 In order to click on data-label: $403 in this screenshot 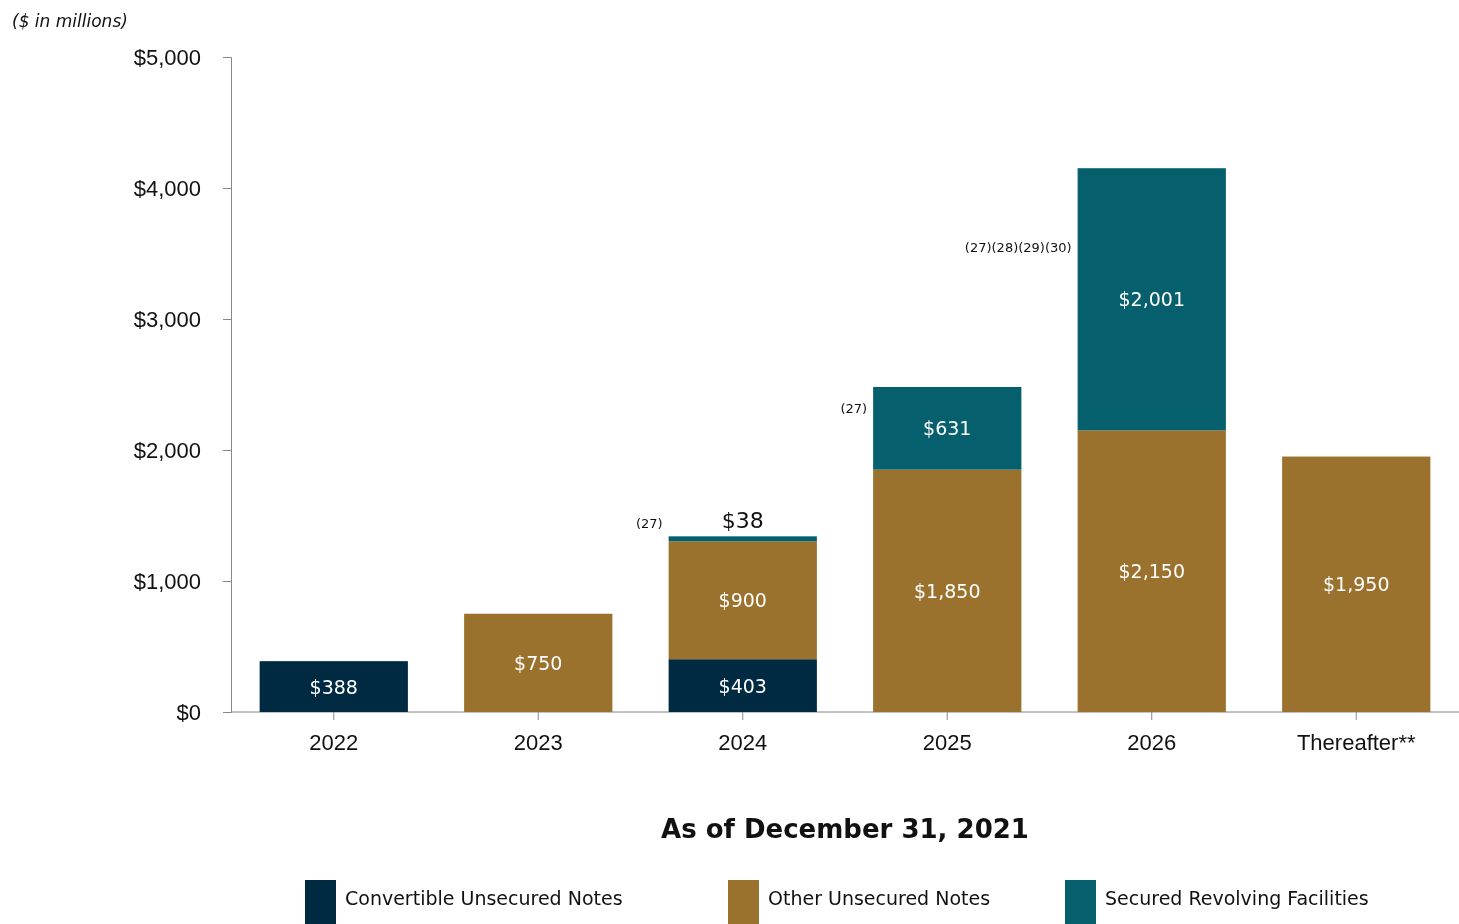, I will do `click(742, 685)`.